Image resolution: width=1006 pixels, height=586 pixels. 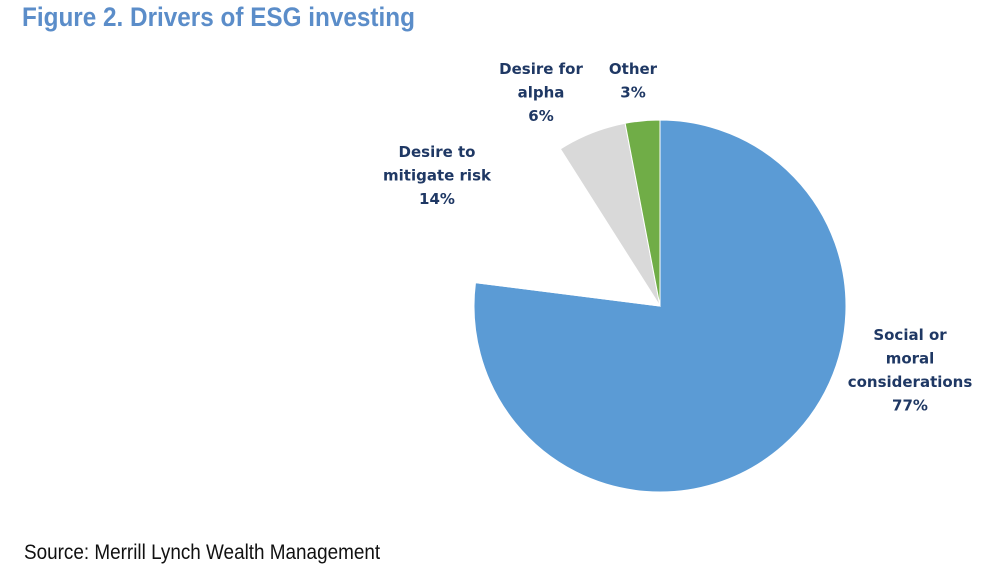 What do you see at coordinates (218, 17) in the screenshot?
I see `chart-title: Figure 2. Drivers of ESG investing` at bounding box center [218, 17].